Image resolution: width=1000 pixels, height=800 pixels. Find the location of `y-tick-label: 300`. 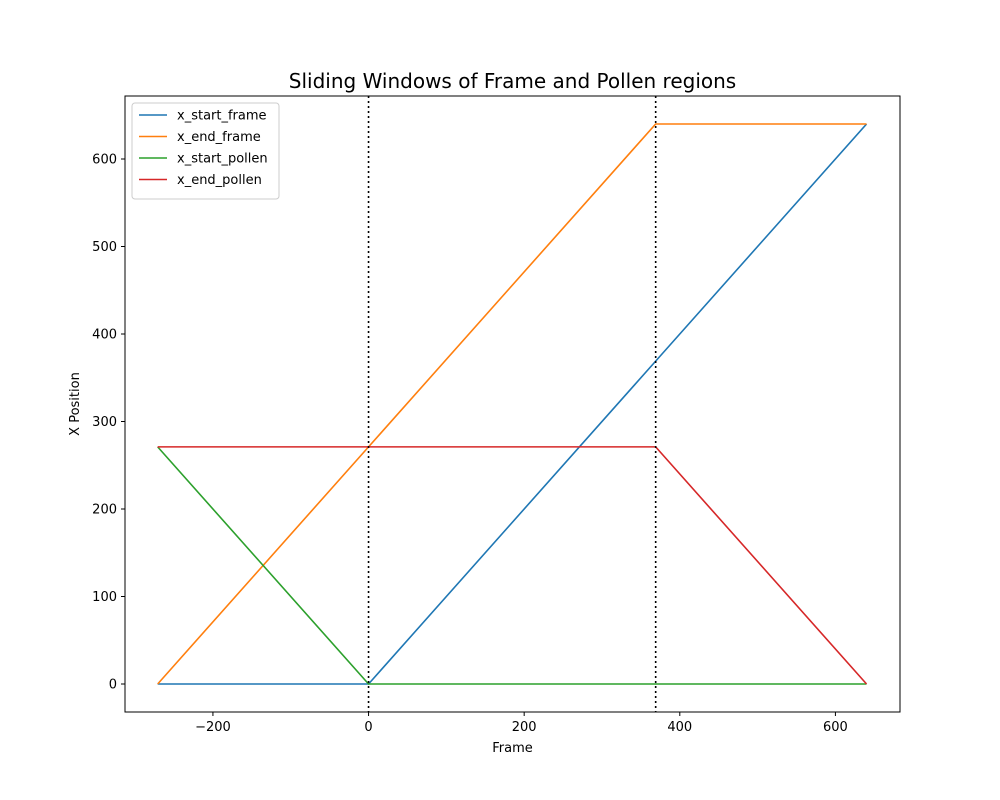

y-tick-label: 300 is located at coordinates (104, 422).